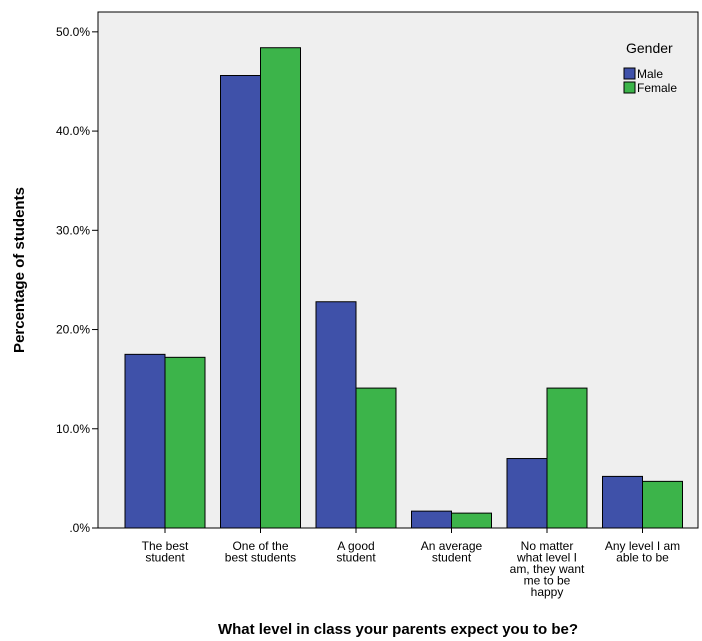 This screenshot has width=702, height=641. Describe the element at coordinates (79, 528) in the screenshot. I see `y-tick-label: .0%` at that location.